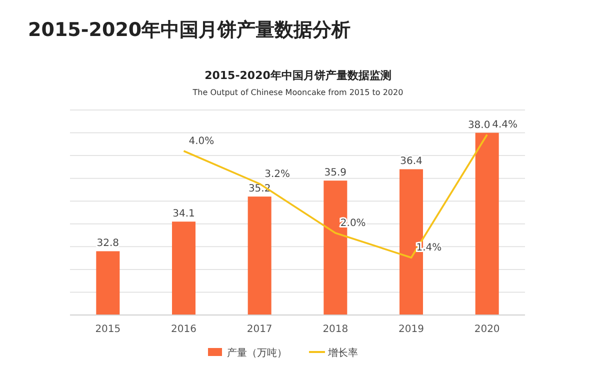 The image size is (596, 386). What do you see at coordinates (342, 353) in the screenshot?
I see `legend-label: 增长率` at bounding box center [342, 353].